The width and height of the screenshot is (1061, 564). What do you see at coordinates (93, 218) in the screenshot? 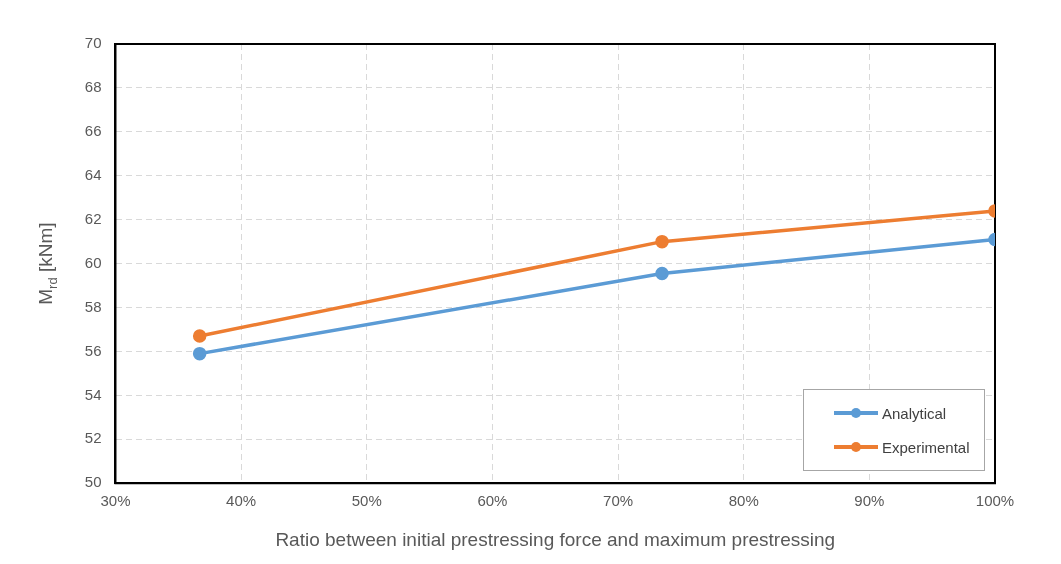
I see `y-tick-label: 62` at bounding box center [93, 218].